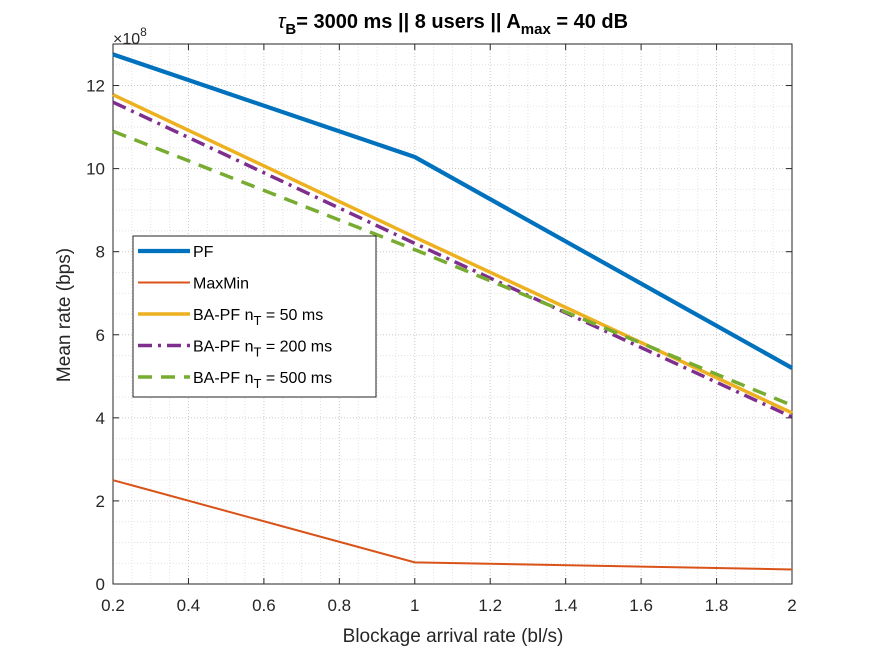 This screenshot has width=875, height=656. What do you see at coordinates (100, 252) in the screenshot?
I see `y-tick-label: 8` at bounding box center [100, 252].